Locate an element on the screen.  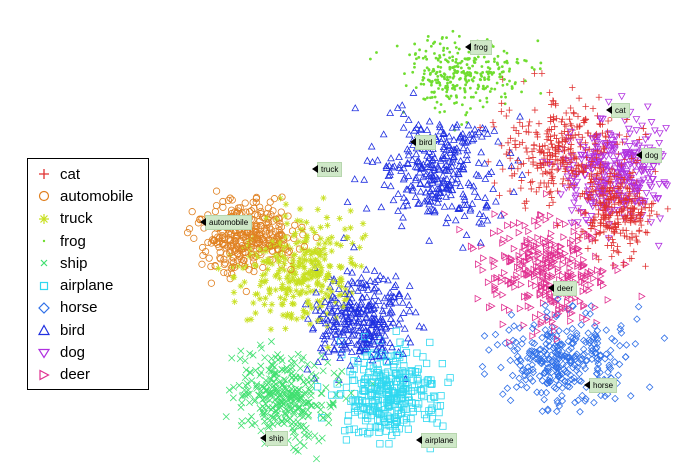
pointer-icon is located at coordinates (203, 222).